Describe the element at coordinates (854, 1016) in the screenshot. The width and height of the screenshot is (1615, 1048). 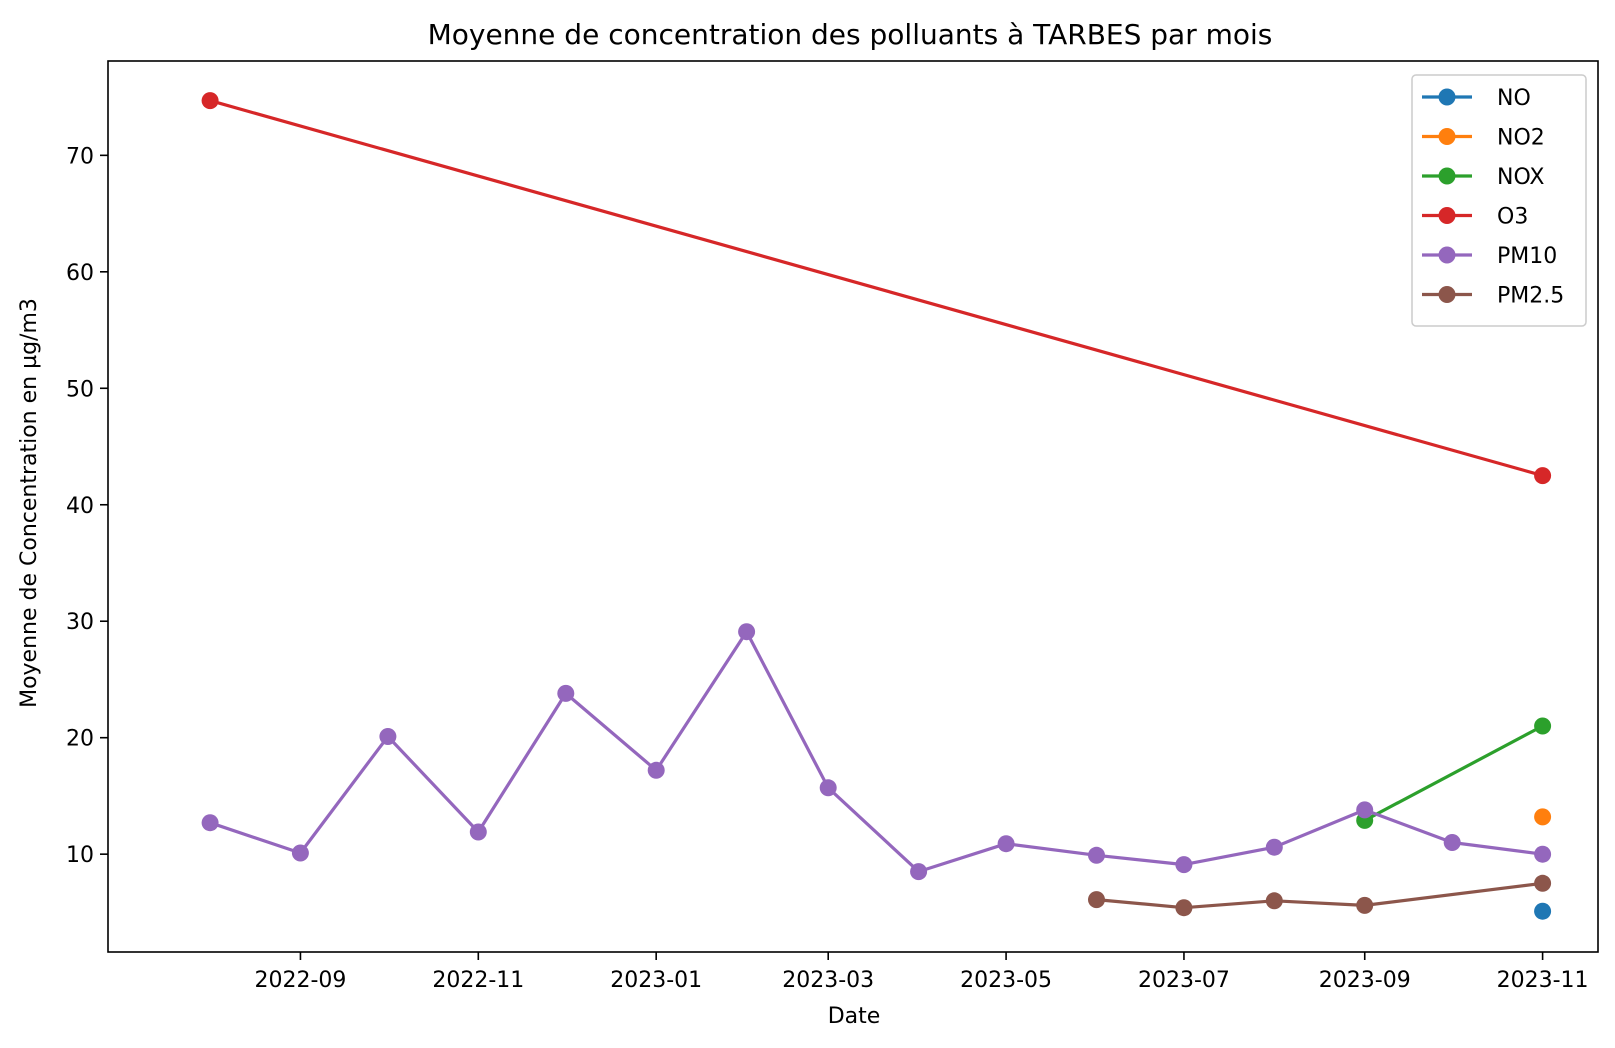
I see `x-axis-label: Date` at that location.